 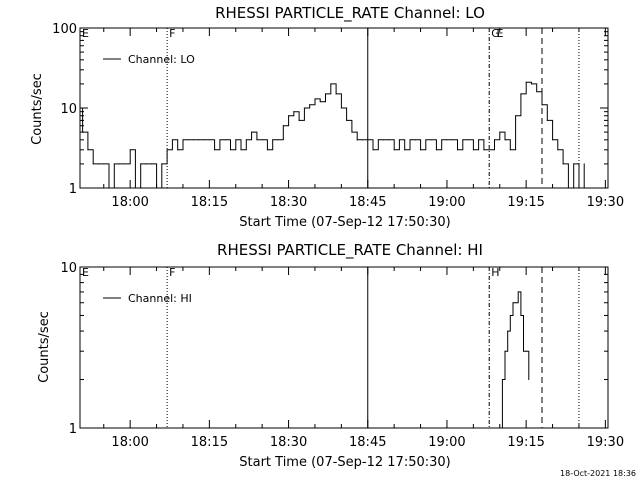 I want to click on chart-title: RHESSI PARTICLE_RATE Channel: LO, so click(x=350, y=13).